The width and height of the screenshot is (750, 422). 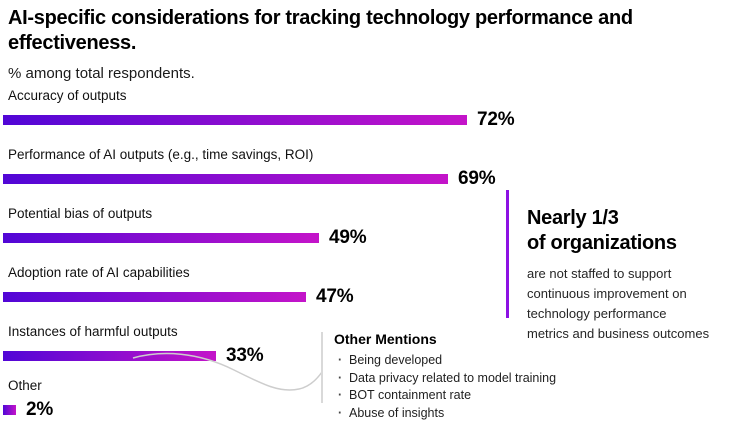 What do you see at coordinates (283, 108) in the screenshot?
I see `bar-row: Accuracy of outputs 72%` at bounding box center [283, 108].